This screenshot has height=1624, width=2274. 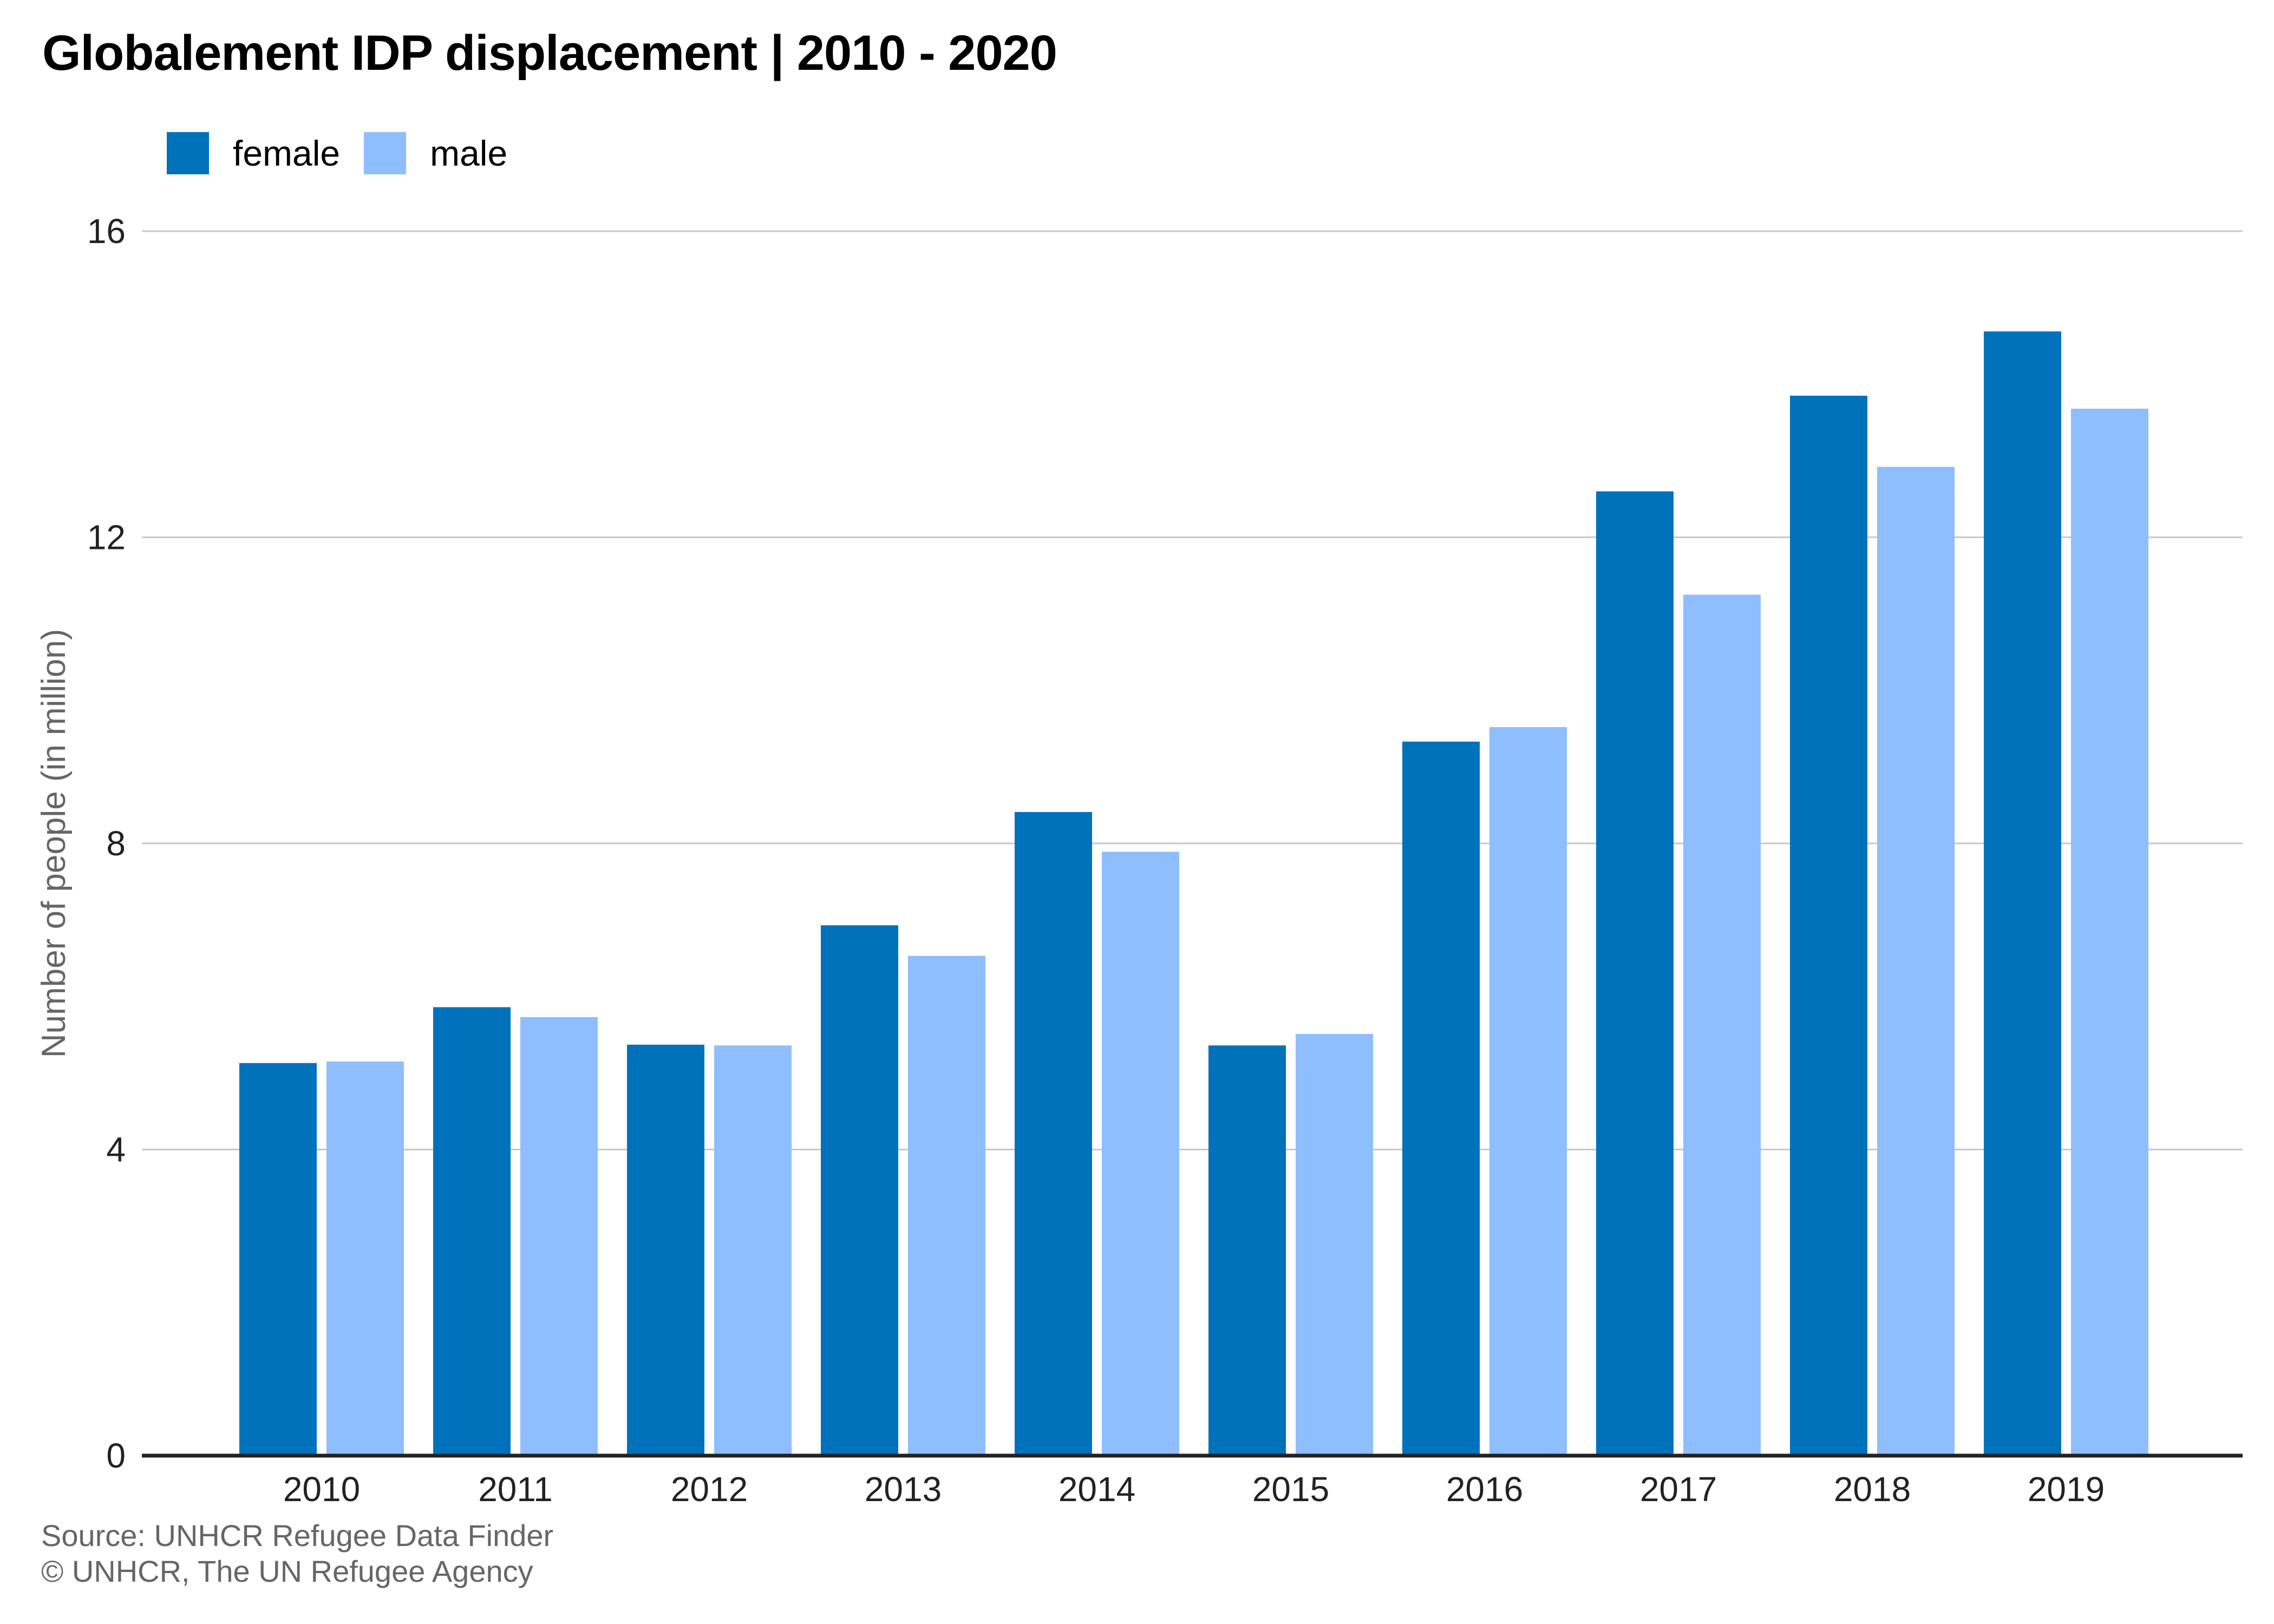 I want to click on bar-female-2018, so click(x=1829, y=925).